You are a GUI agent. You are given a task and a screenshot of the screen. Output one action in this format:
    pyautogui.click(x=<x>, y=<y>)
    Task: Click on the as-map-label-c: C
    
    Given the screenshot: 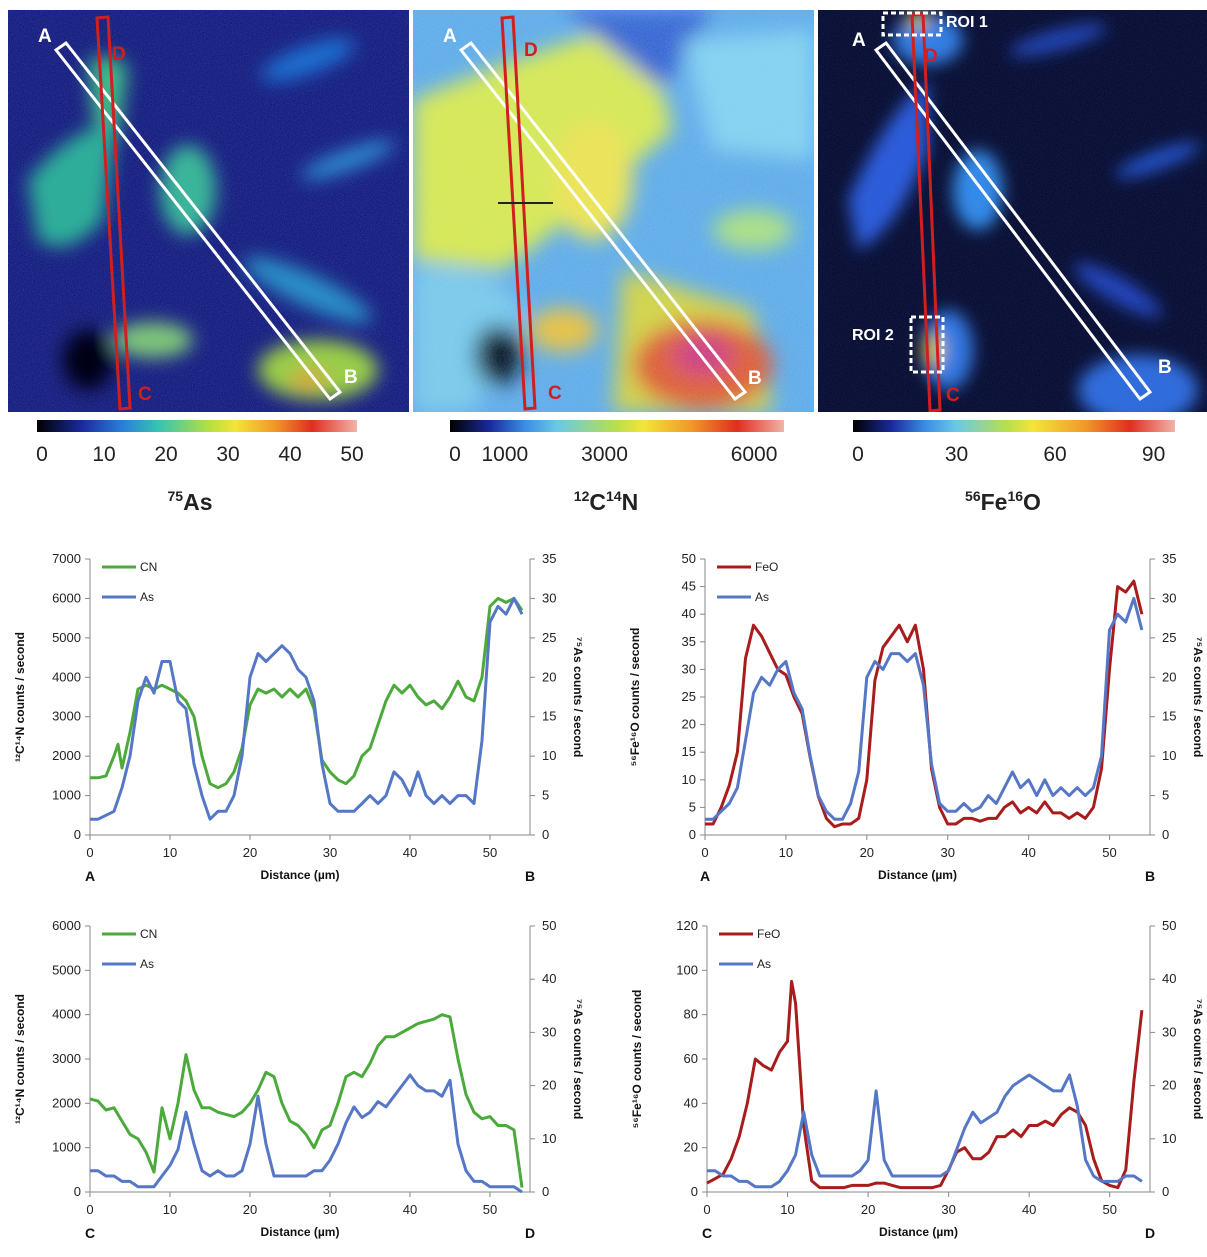 What is the action you would take?
    pyautogui.click(x=145, y=394)
    